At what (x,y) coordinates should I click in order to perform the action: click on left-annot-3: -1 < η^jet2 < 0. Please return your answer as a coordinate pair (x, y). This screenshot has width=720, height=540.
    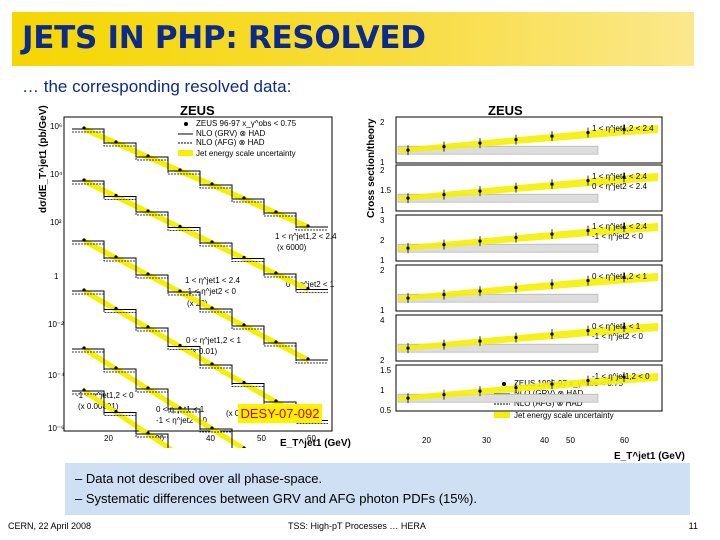
    Looking at the image, I should click on (210, 291).